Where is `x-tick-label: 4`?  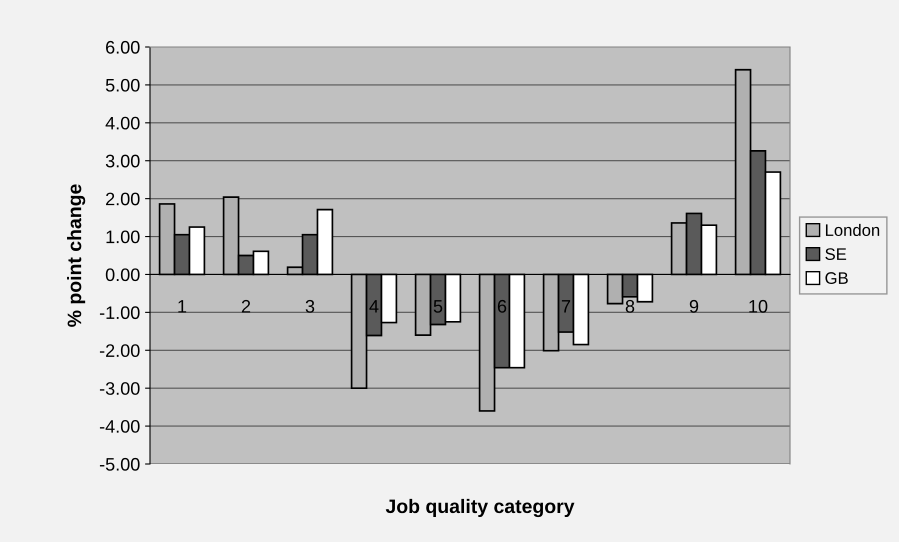
x-tick-label: 4 is located at coordinates (373, 306).